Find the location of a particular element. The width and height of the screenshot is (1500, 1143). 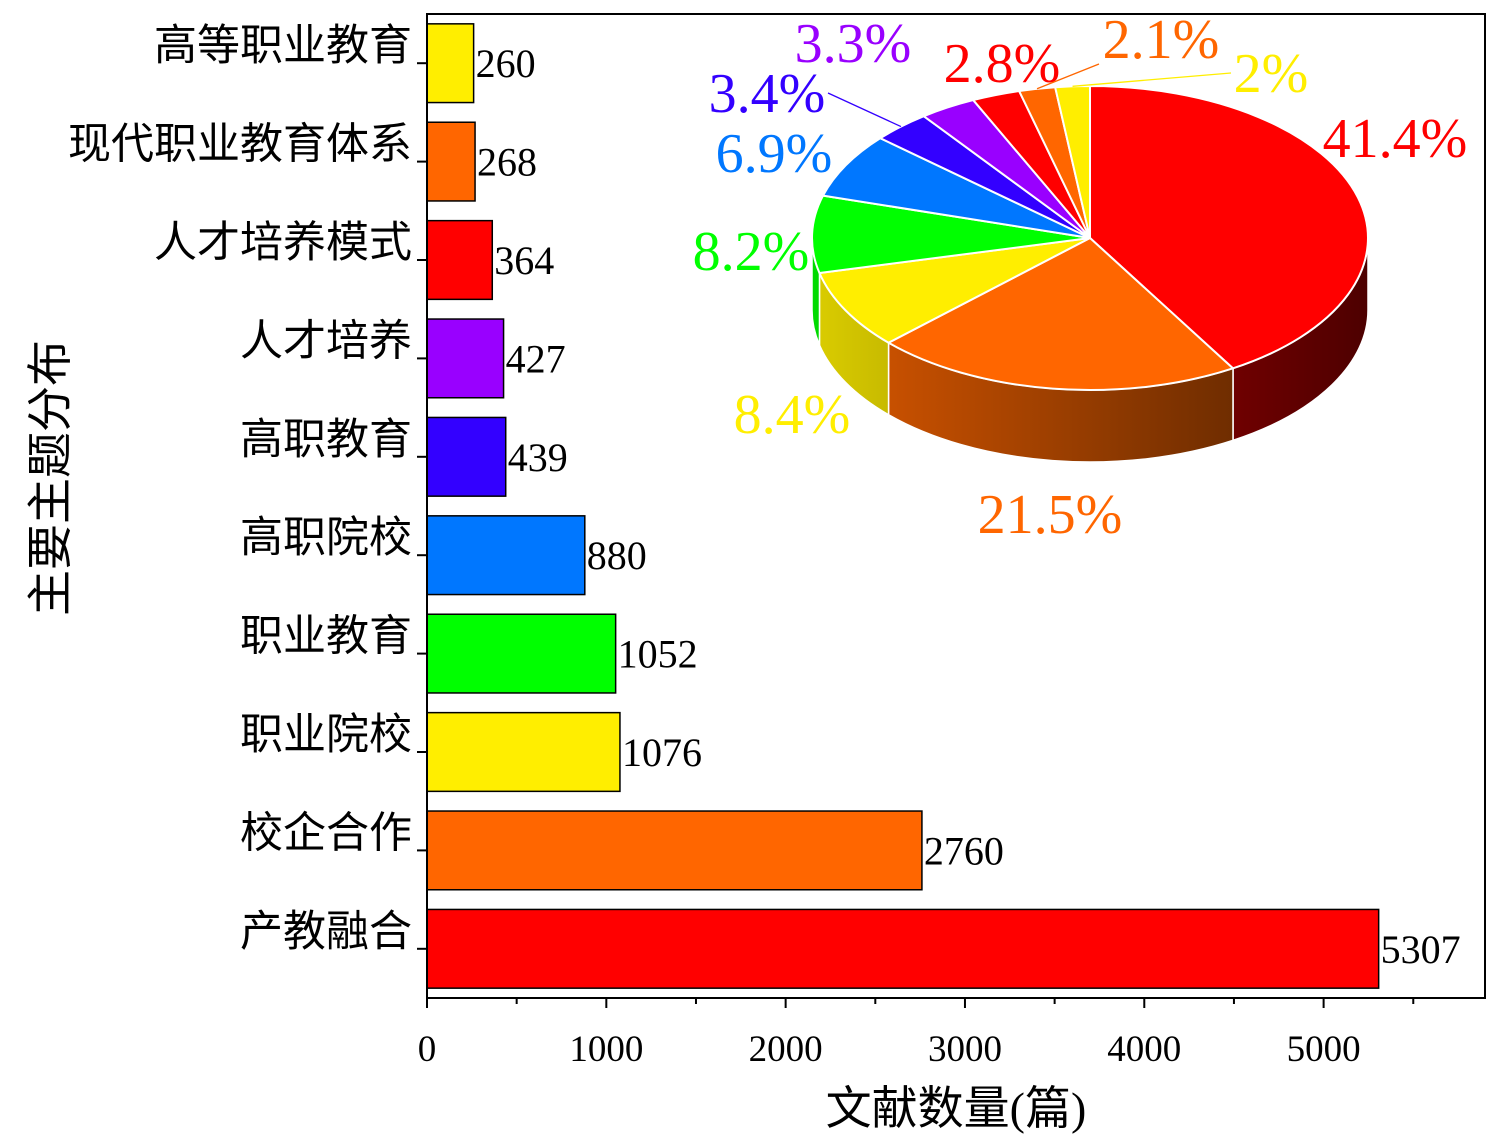

pie-percent-label: 21.5% is located at coordinates (1050, 515).